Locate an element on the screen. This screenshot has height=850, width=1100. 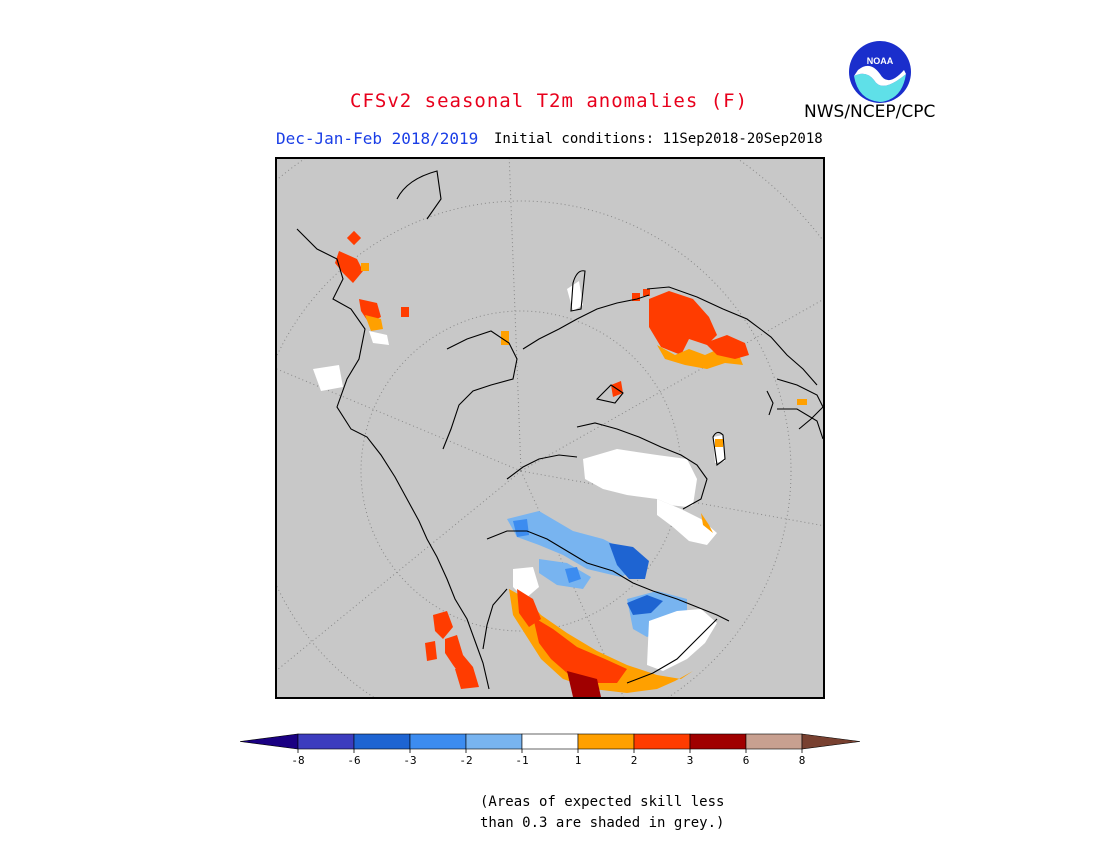
europe-anomaly is located at coordinates (361, 310).